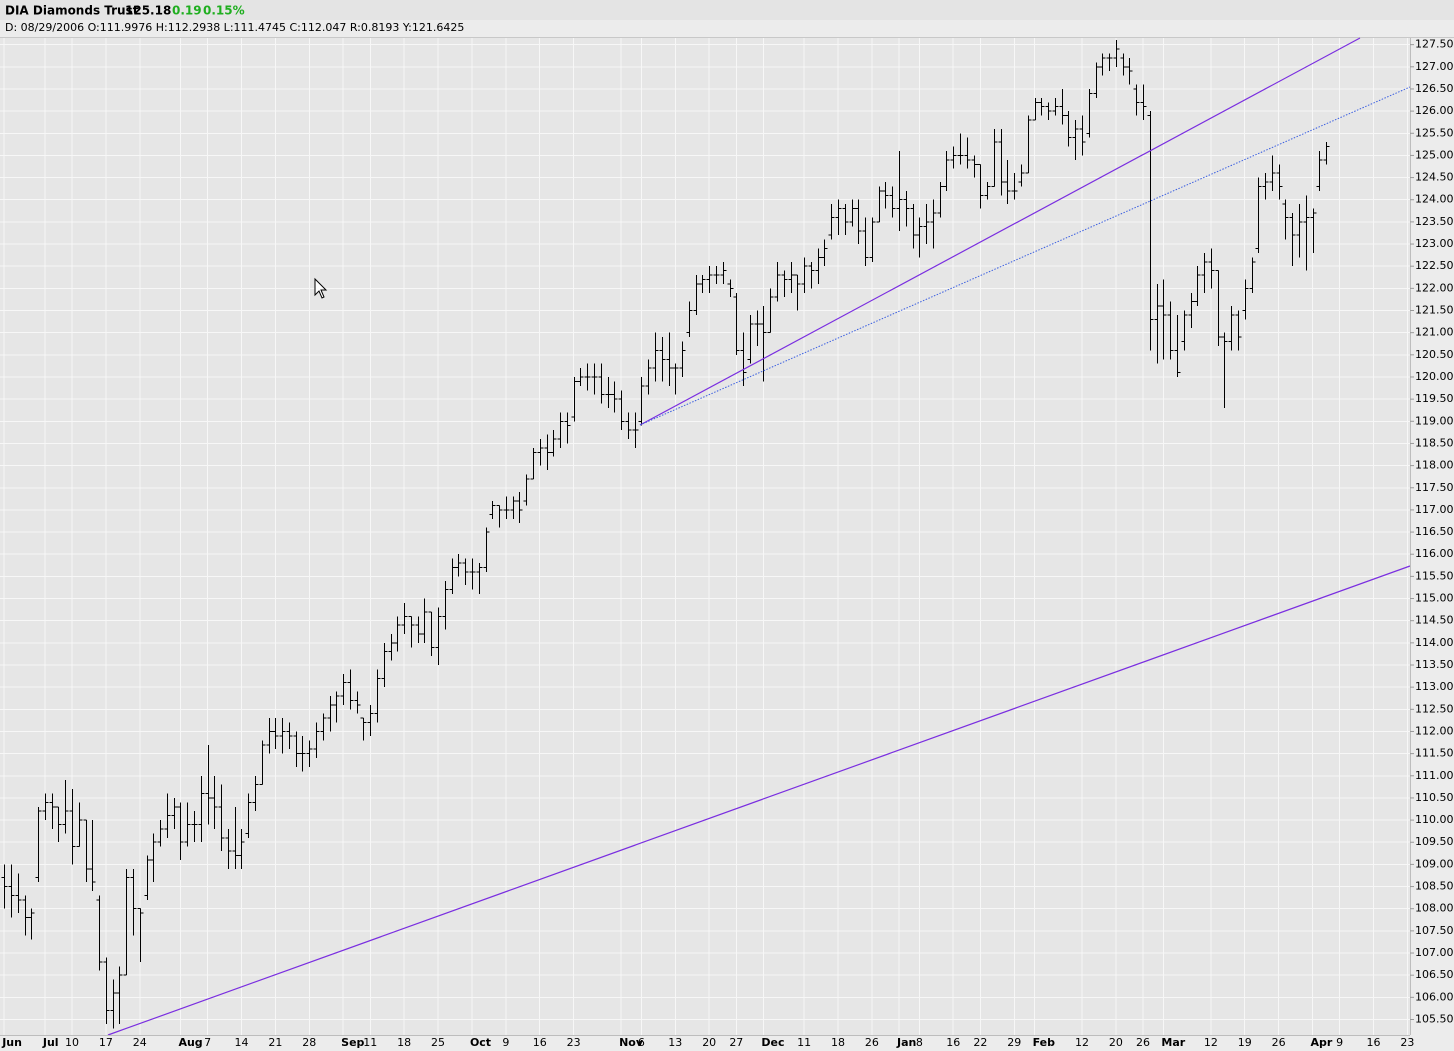  I want to click on x-tick-label: Dec, so click(772, 1042).